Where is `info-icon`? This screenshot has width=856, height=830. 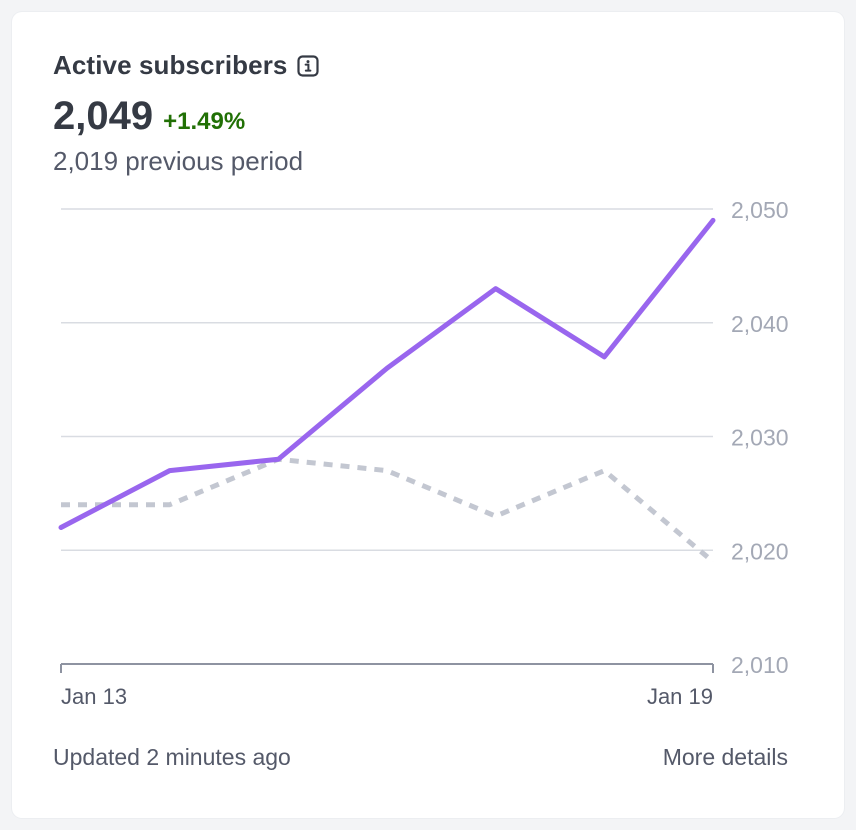 info-icon is located at coordinates (308, 65).